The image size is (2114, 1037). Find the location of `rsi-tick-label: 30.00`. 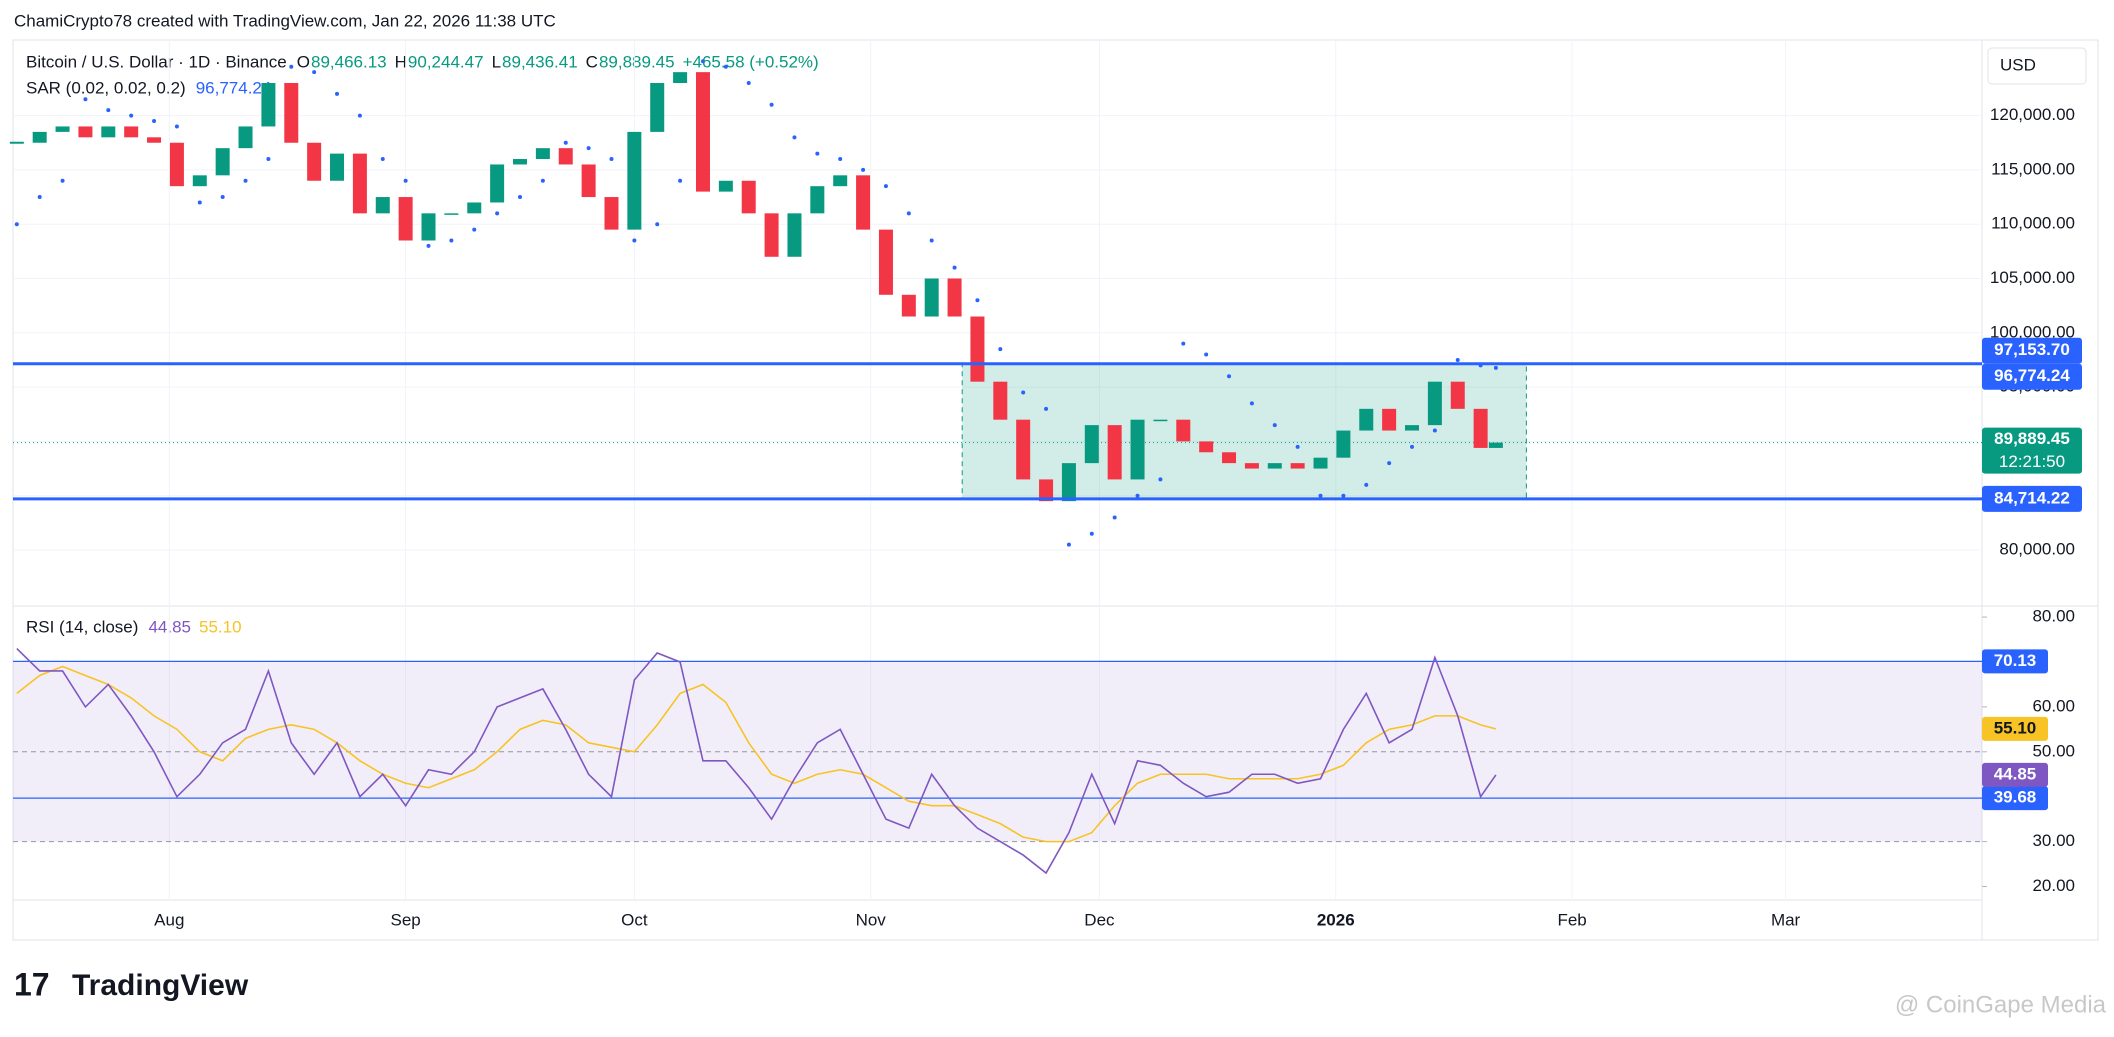

rsi-tick-label: 30.00 is located at coordinates (2053, 840).